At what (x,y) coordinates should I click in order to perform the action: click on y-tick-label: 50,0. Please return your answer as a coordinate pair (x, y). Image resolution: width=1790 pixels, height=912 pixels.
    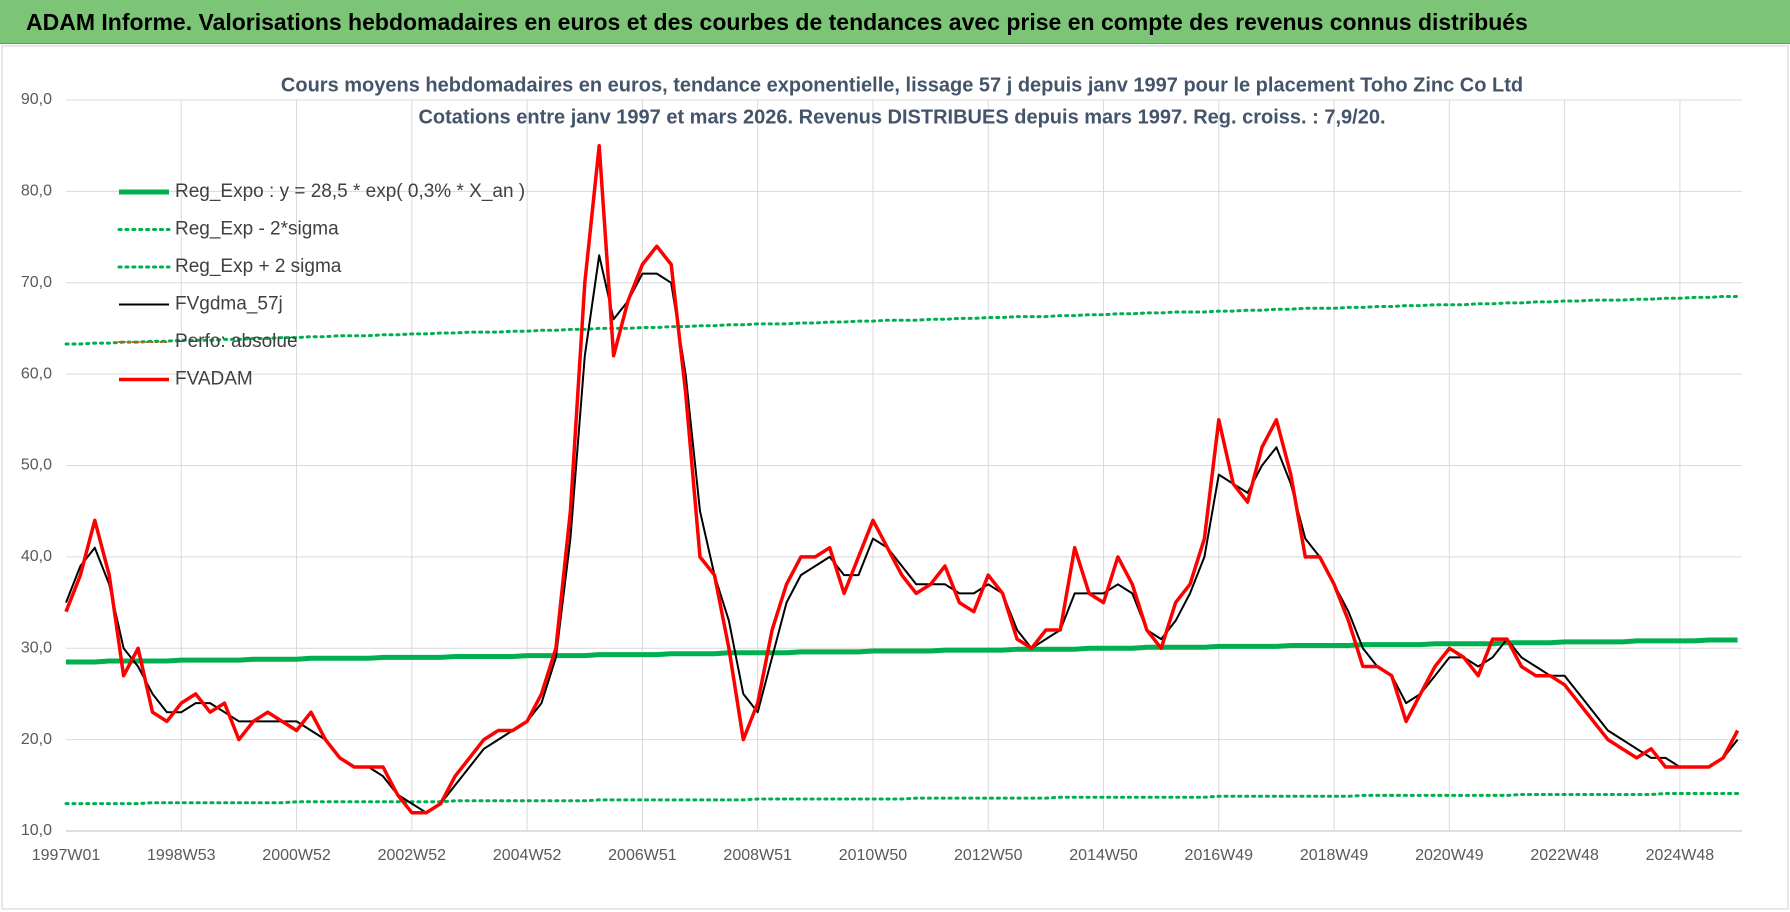
    Looking at the image, I should click on (36, 465).